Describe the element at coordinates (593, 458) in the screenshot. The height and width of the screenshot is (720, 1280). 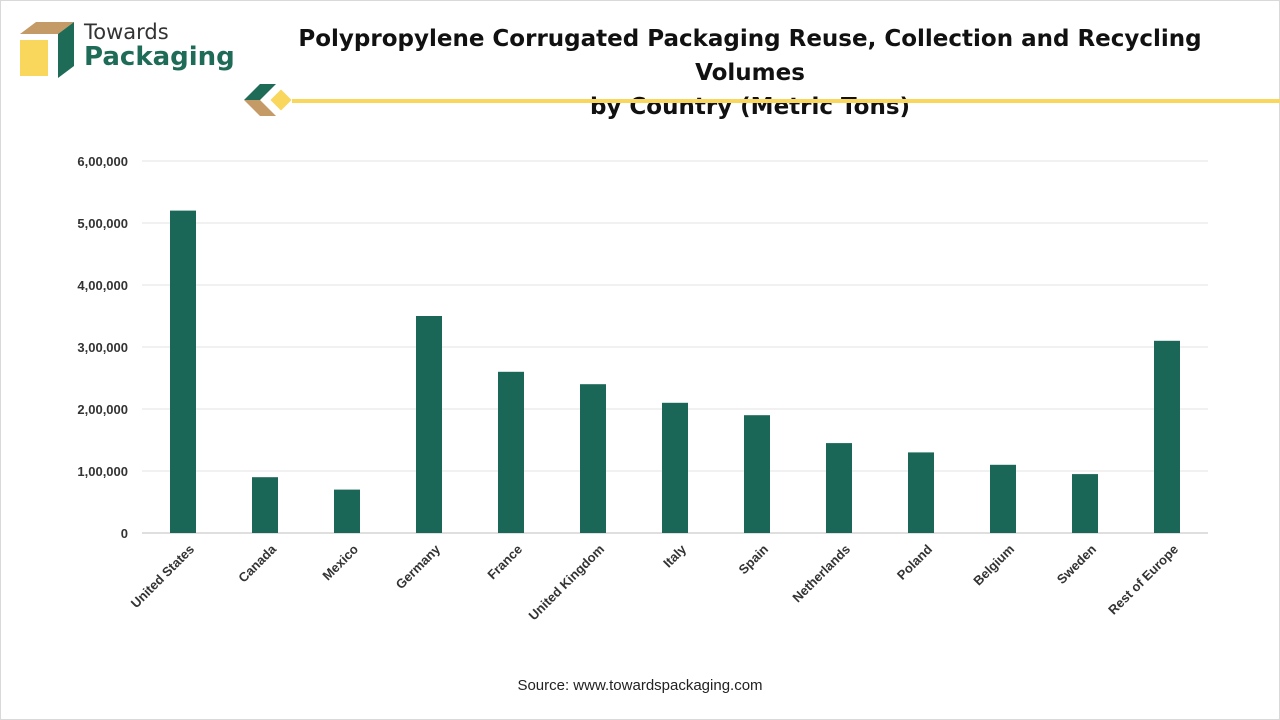
I see `bar-united-kingdom` at that location.